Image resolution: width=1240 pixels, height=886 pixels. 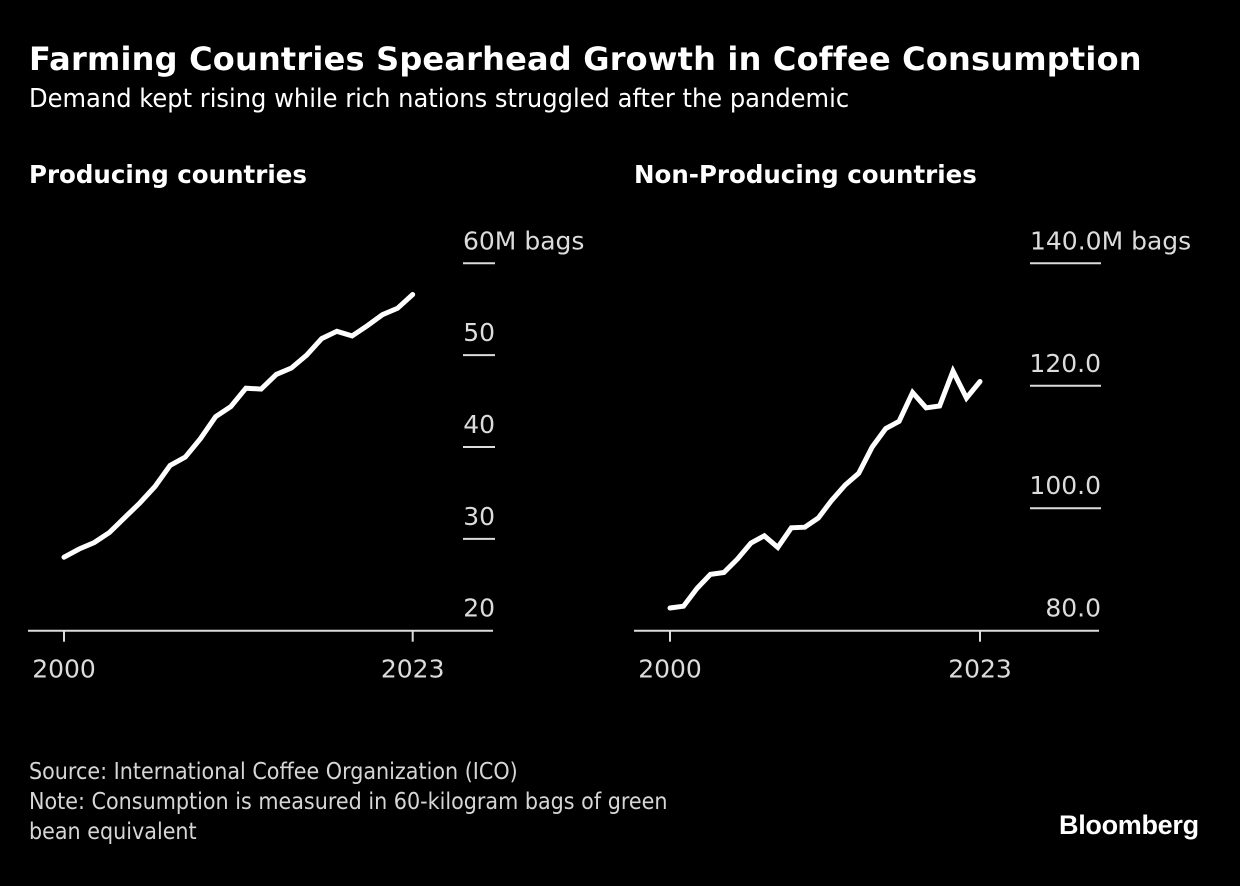 What do you see at coordinates (980, 669) in the screenshot?
I see `non-producing-x-tick-label: 2023` at bounding box center [980, 669].